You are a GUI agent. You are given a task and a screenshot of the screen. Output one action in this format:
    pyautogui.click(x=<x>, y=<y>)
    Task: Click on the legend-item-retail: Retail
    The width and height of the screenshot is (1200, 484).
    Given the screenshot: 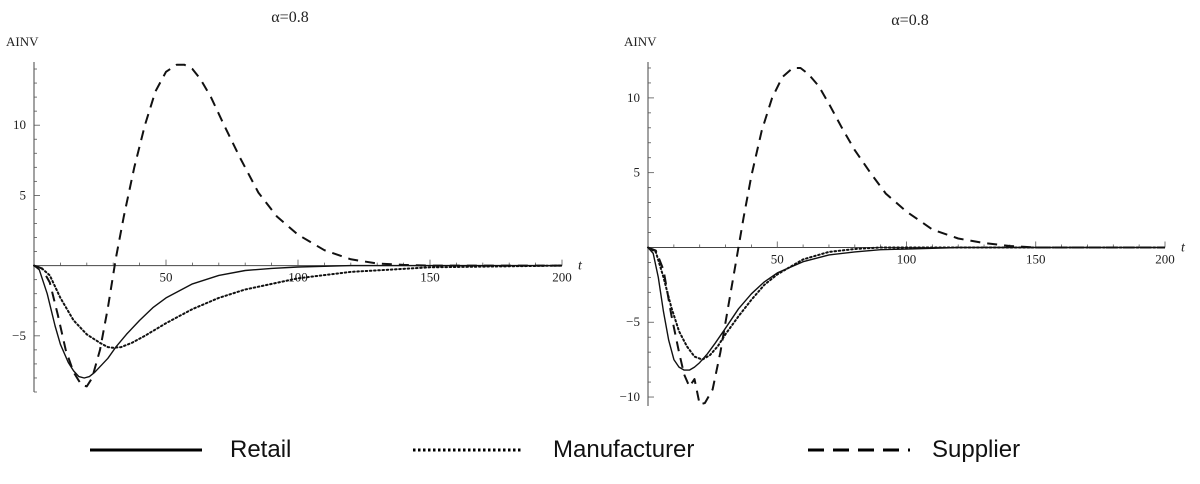 What is the action you would take?
    pyautogui.click(x=190, y=450)
    